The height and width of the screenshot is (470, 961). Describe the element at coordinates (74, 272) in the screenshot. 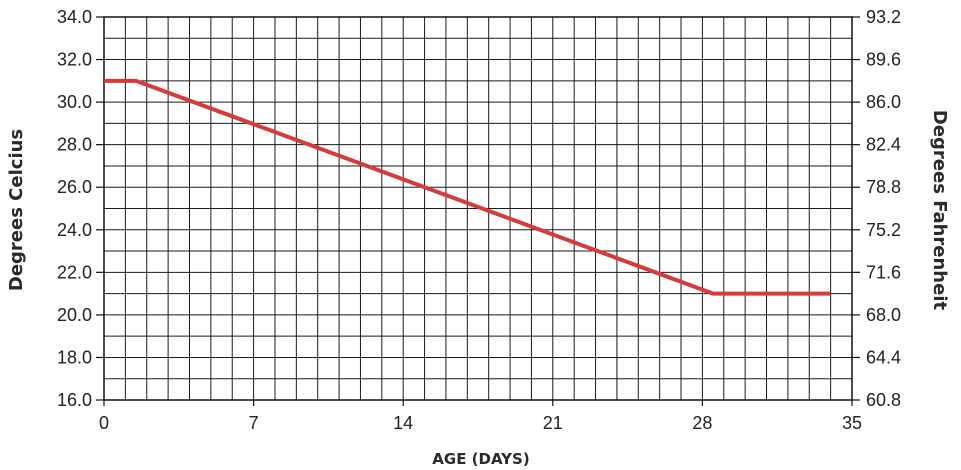

I see `y-tick-label: 22.0` at that location.